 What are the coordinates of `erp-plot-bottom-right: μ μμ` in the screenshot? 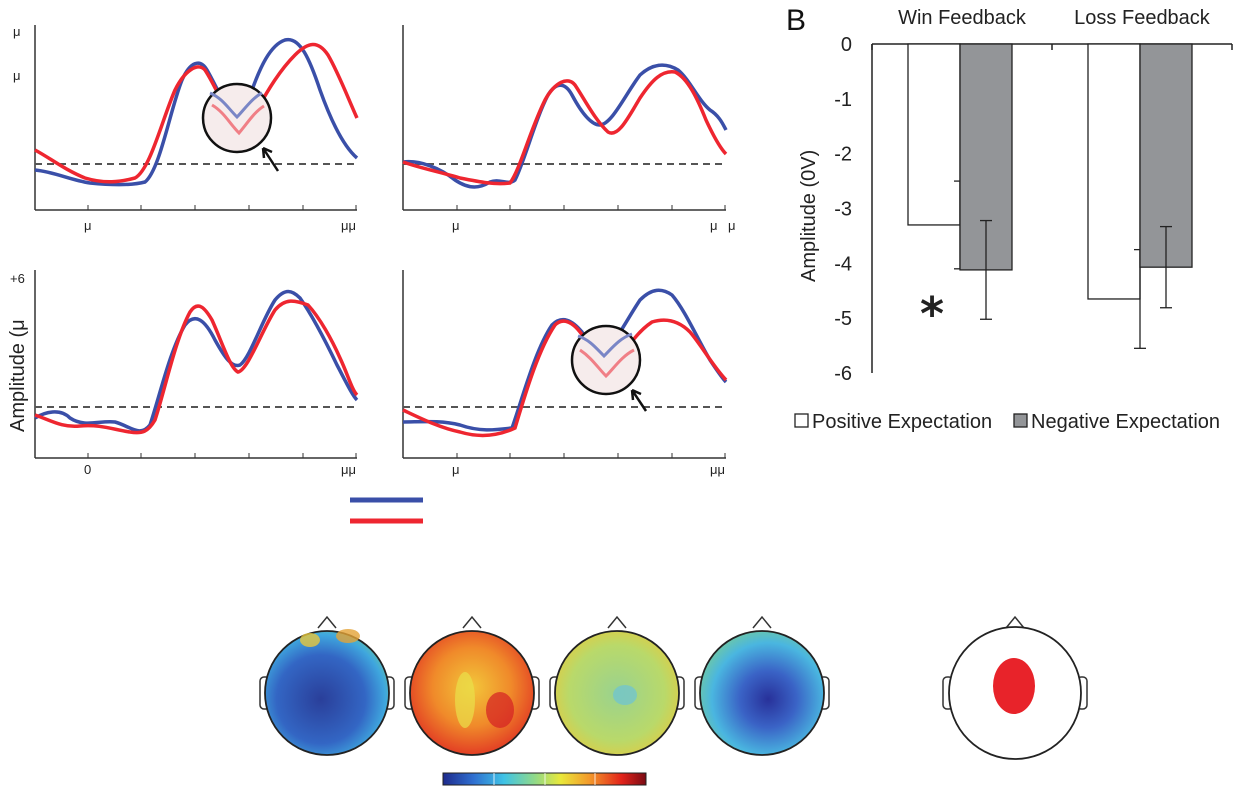 It's located at (565, 373).